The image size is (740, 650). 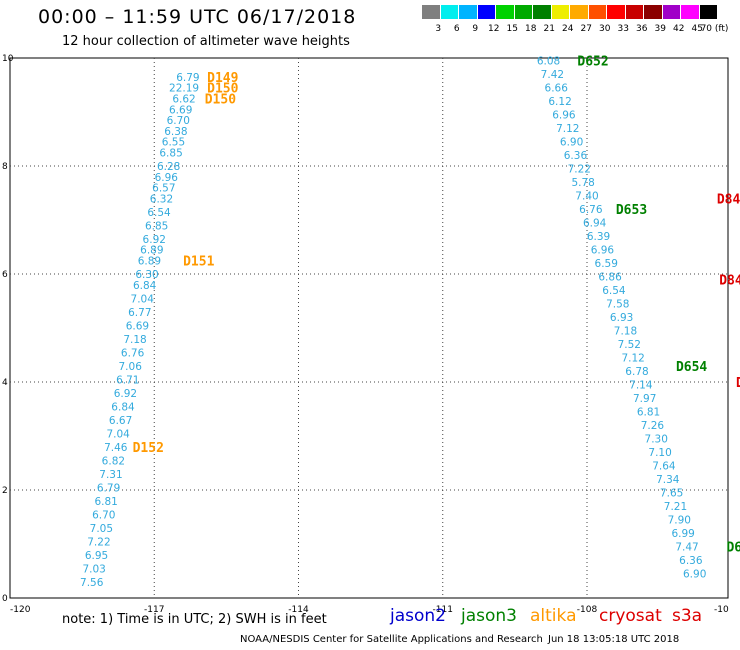 What do you see at coordinates (697, 29) in the screenshot?
I see `scale-label: 45` at bounding box center [697, 29].